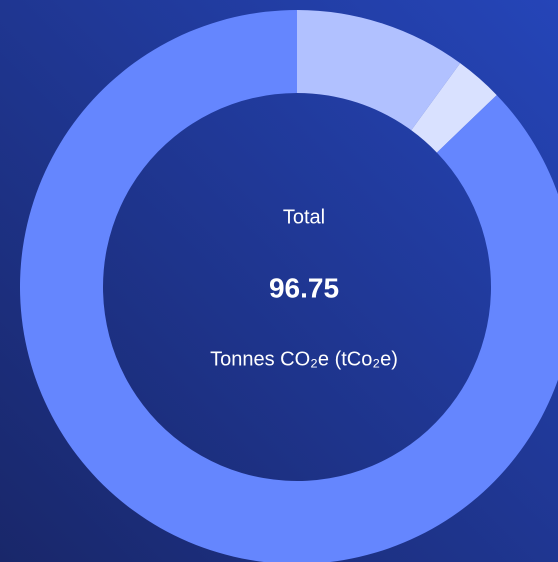 The height and width of the screenshot is (562, 558). I want to click on center-label: Total, so click(304, 217).